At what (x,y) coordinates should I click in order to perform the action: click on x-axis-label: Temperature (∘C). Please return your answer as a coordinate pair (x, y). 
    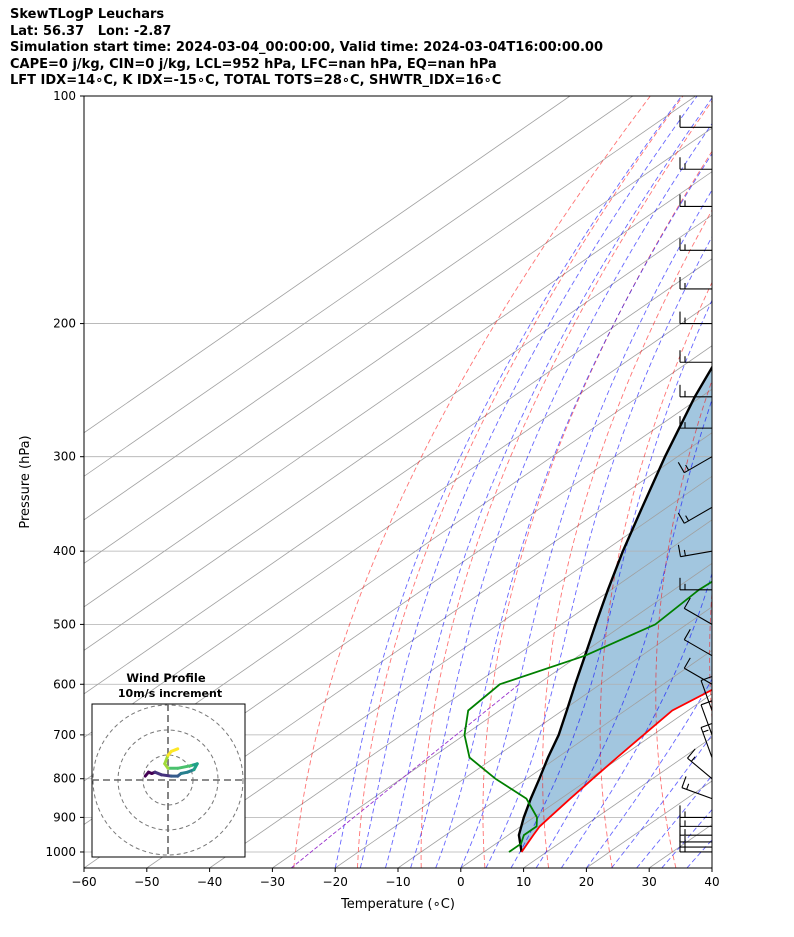
    Looking at the image, I should click on (397, 904).